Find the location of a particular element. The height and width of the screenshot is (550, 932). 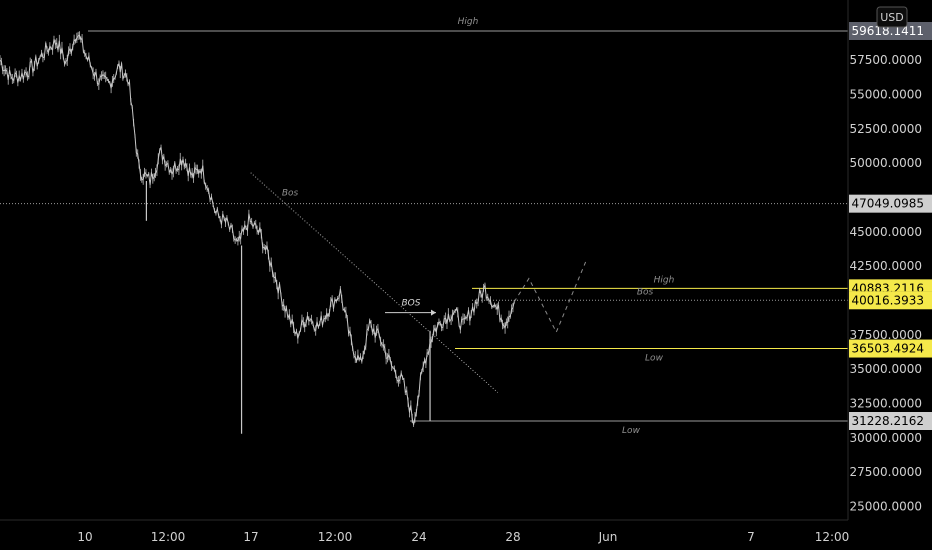

x-tick-label: 7 is located at coordinates (751, 537).